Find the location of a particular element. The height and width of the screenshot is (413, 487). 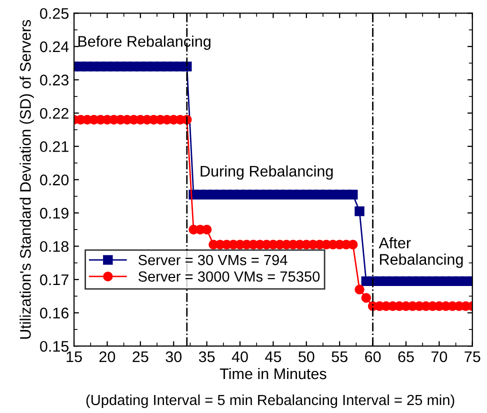

legend-label: Server = 30 VMs = 794 is located at coordinates (213, 260).